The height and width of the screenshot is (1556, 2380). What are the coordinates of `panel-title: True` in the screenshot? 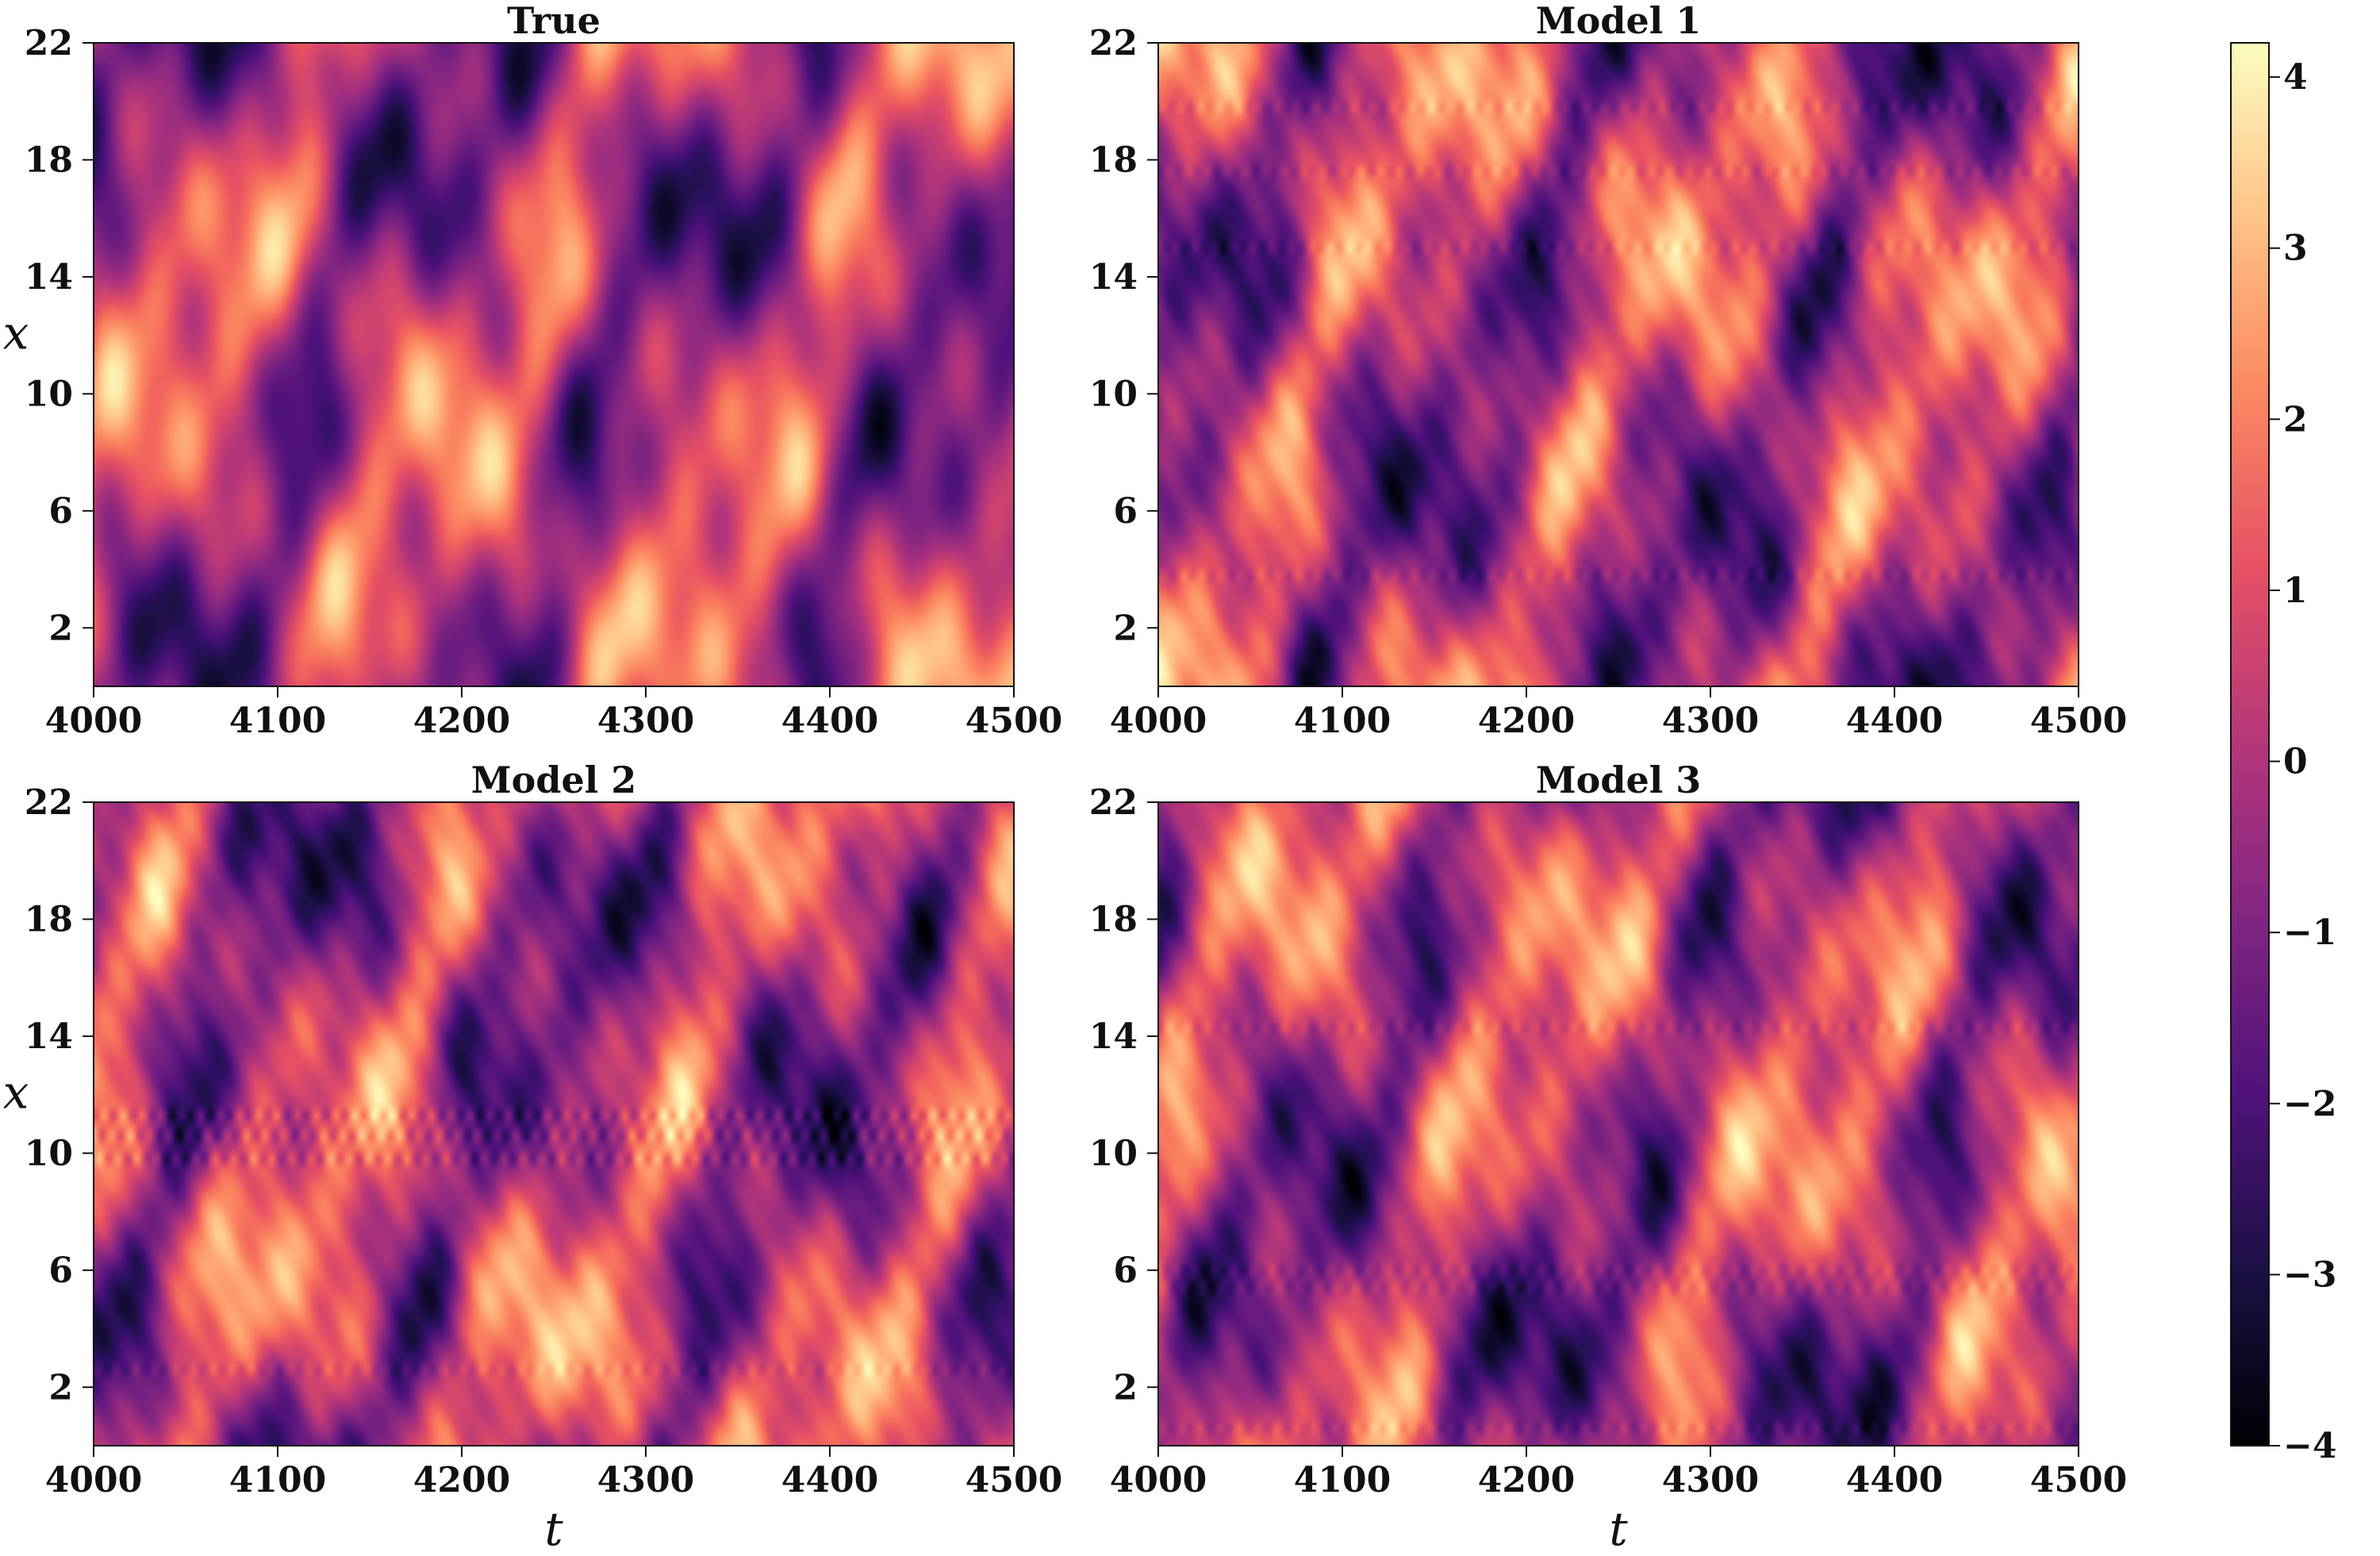 It's located at (554, 21).